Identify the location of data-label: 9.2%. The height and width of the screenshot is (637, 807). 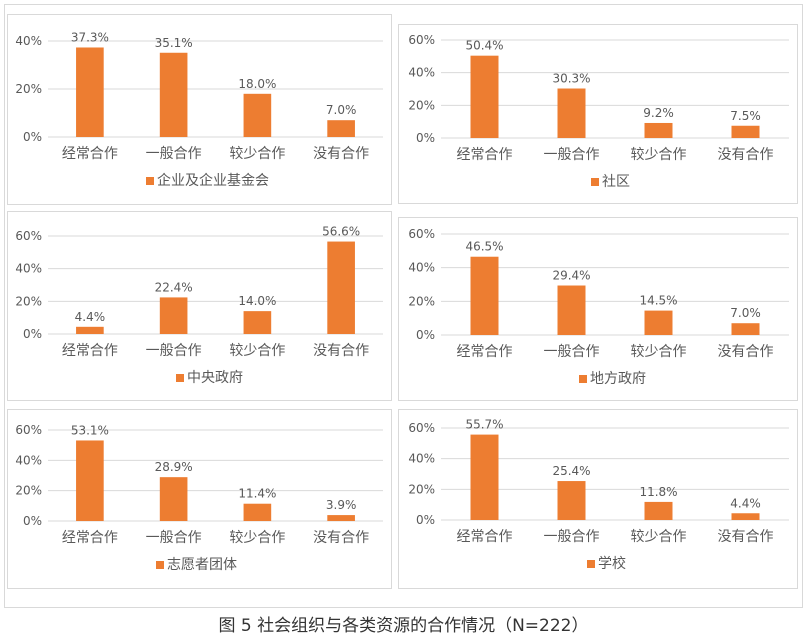
(658, 113).